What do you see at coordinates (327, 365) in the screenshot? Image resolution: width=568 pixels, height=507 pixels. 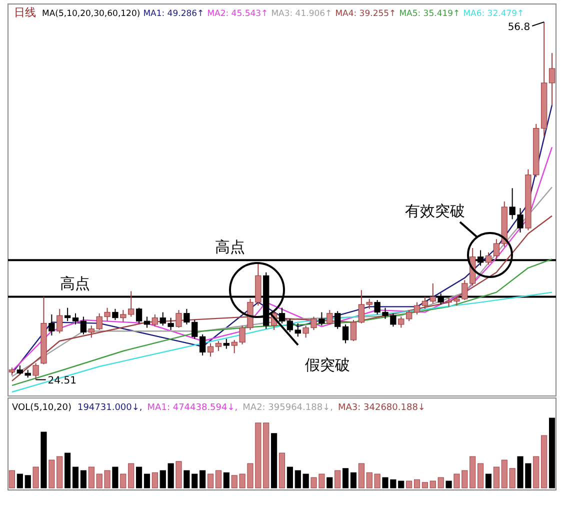 I see `annotation: 假突破` at bounding box center [327, 365].